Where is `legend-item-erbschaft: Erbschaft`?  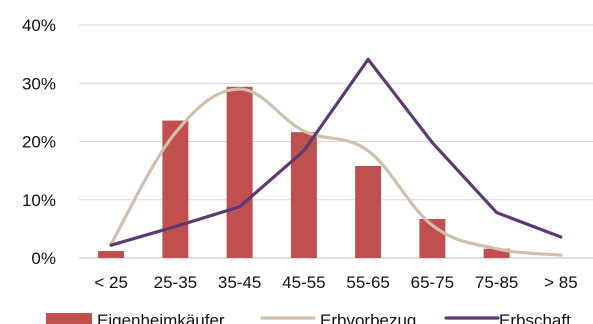 legend-item-erbschaft: Erbschaft is located at coordinates (507, 317).